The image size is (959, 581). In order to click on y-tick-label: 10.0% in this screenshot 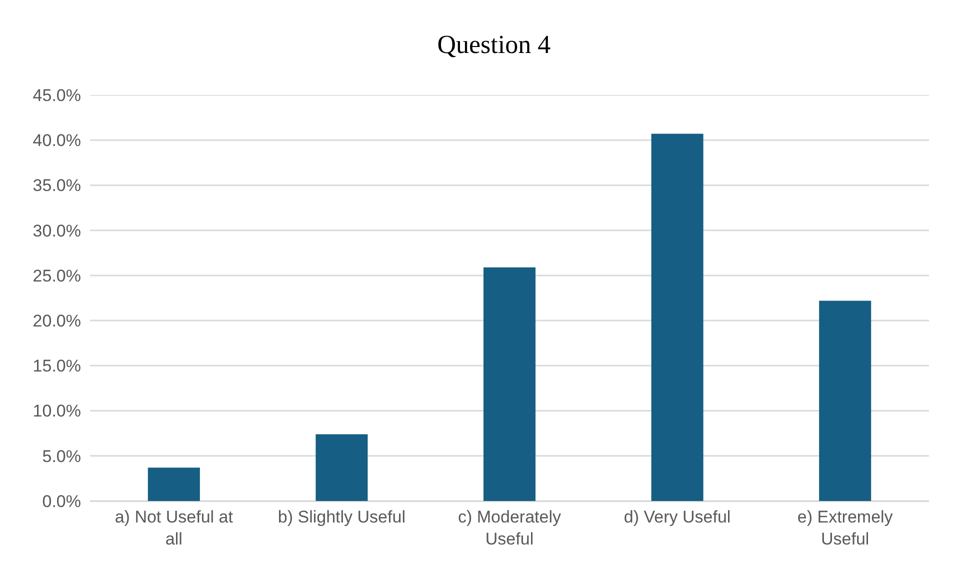, I will do `click(56, 411)`.